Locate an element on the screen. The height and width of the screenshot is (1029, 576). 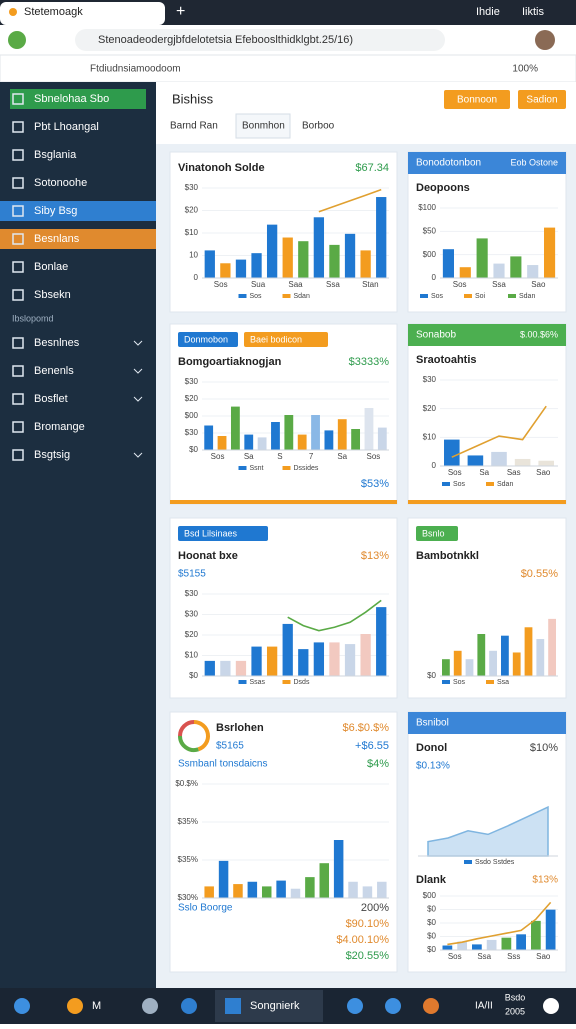
tab: Borboo is located at coordinates (318, 126).